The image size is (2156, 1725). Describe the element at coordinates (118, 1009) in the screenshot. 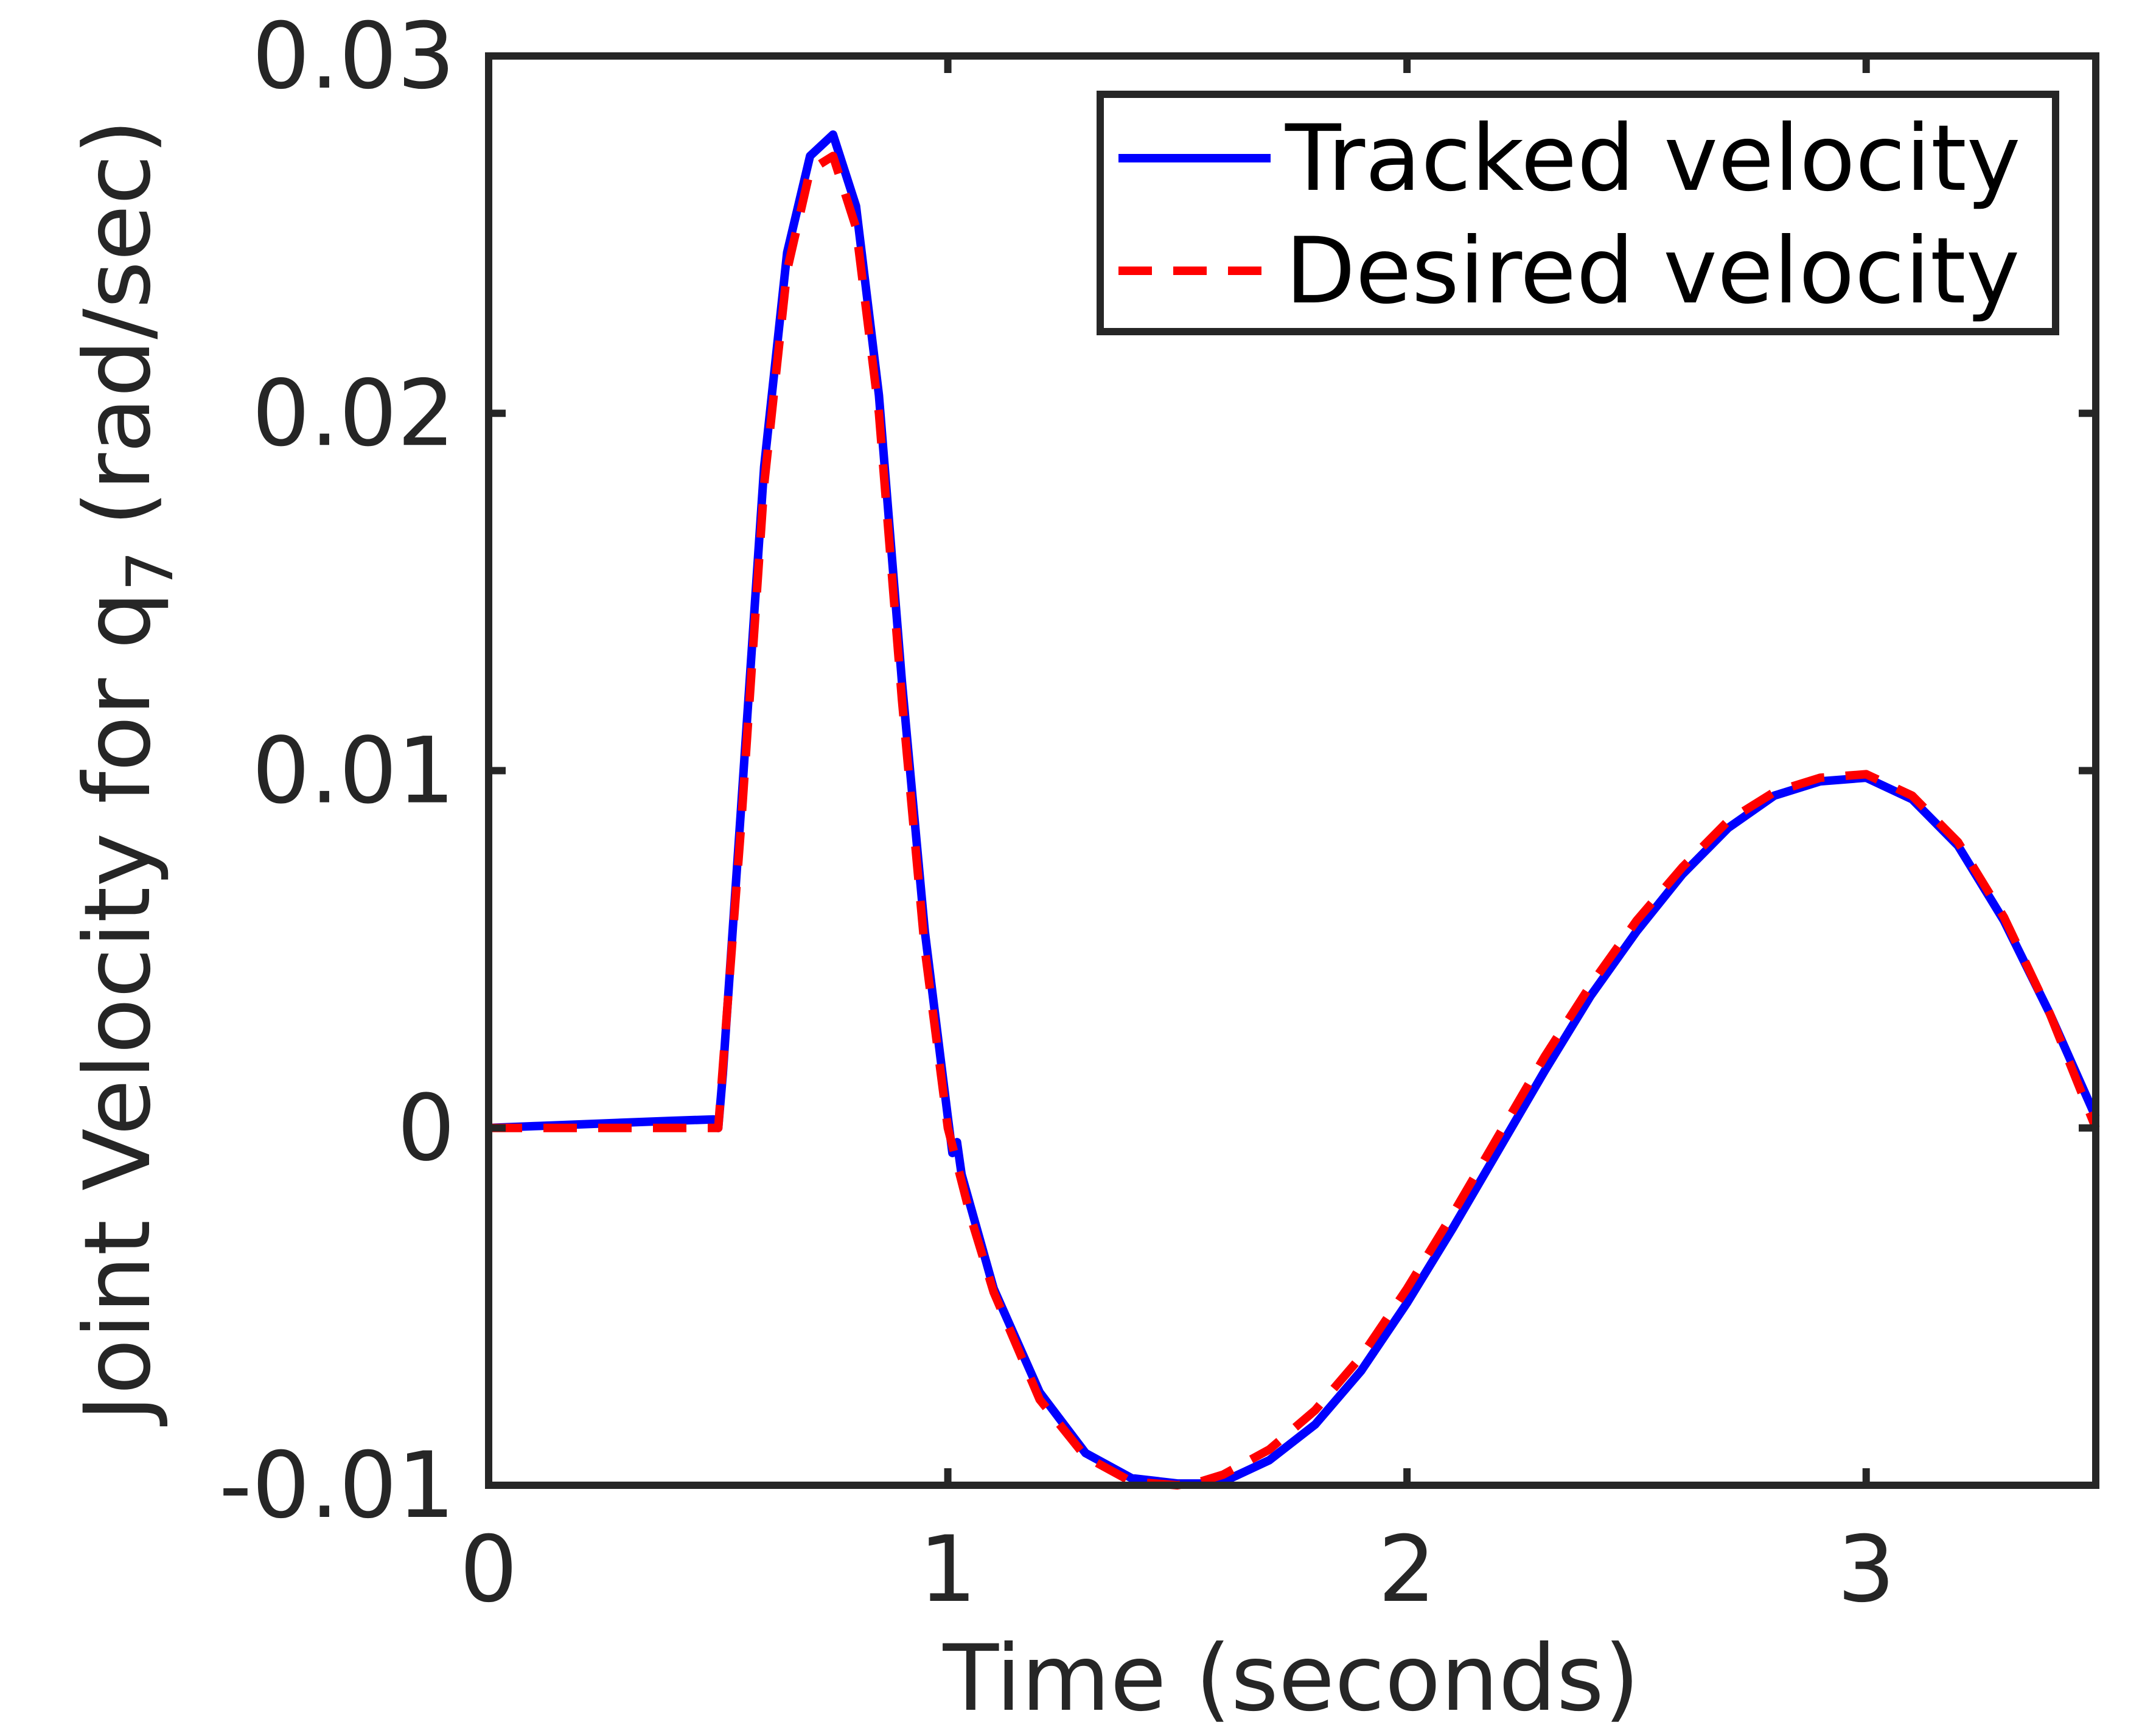

I see `y-axis-title-main: Joint Velocity for q` at that location.